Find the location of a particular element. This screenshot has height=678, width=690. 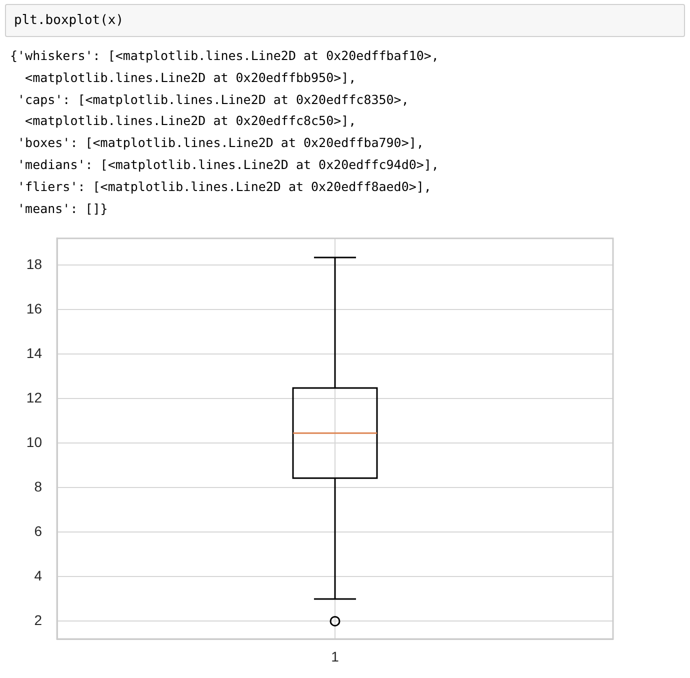

text: 'boxes': [<matplotlib.lines.Line2D at 0x20edffba790>], is located at coordinates (221, 142).